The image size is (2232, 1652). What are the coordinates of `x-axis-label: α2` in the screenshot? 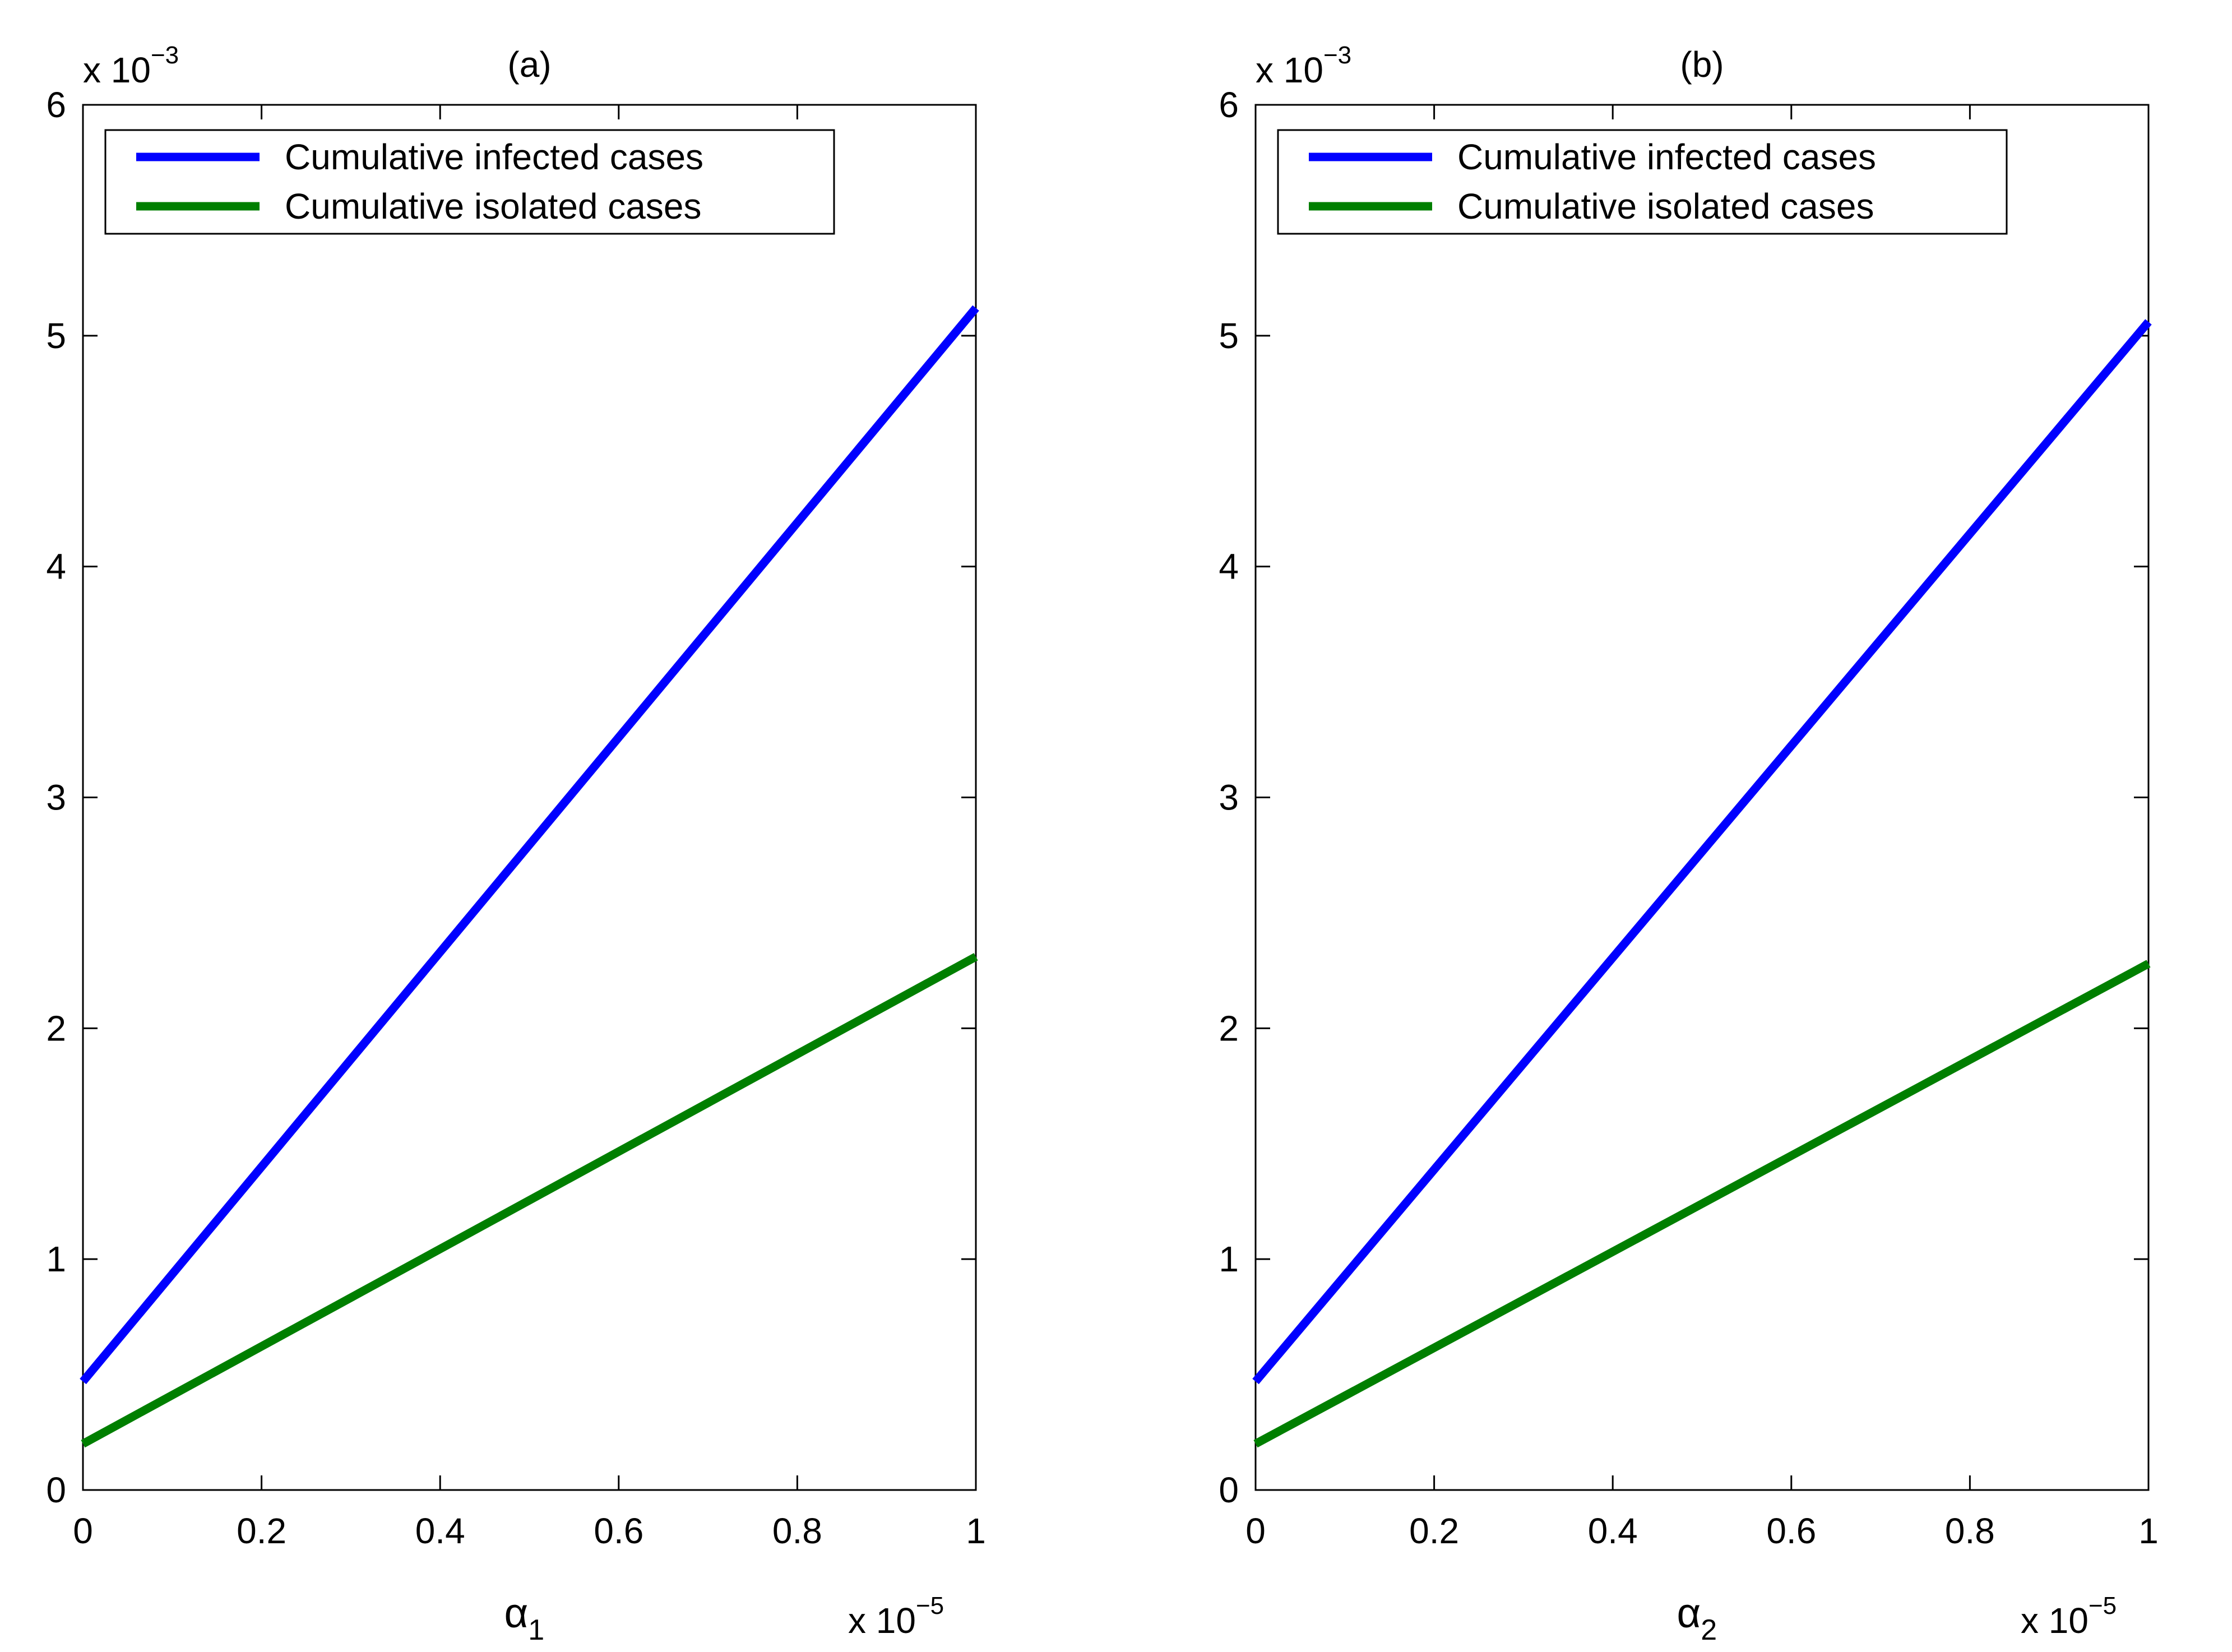 It's located at (1697, 1618).